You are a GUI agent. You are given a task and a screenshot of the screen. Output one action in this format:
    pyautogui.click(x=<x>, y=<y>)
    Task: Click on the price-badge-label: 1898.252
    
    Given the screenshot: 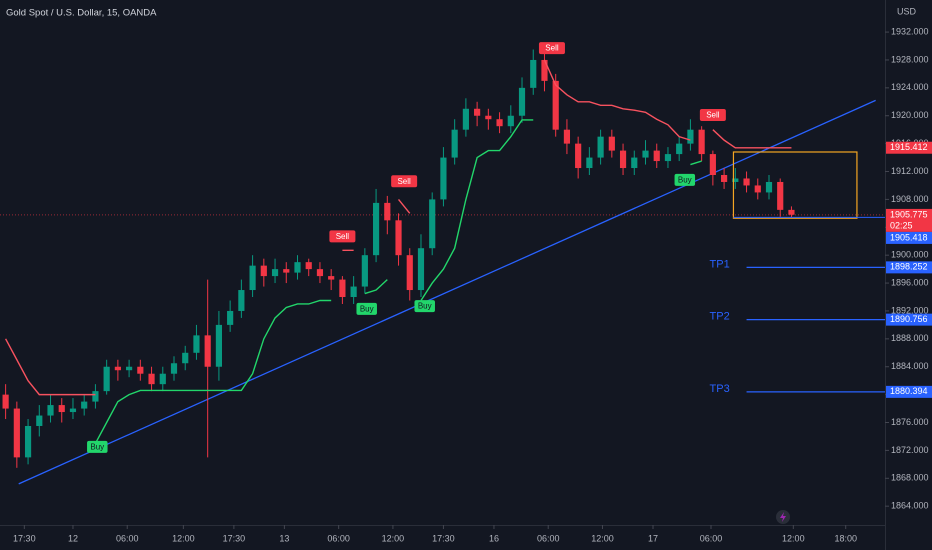 What is the action you would take?
    pyautogui.click(x=909, y=267)
    